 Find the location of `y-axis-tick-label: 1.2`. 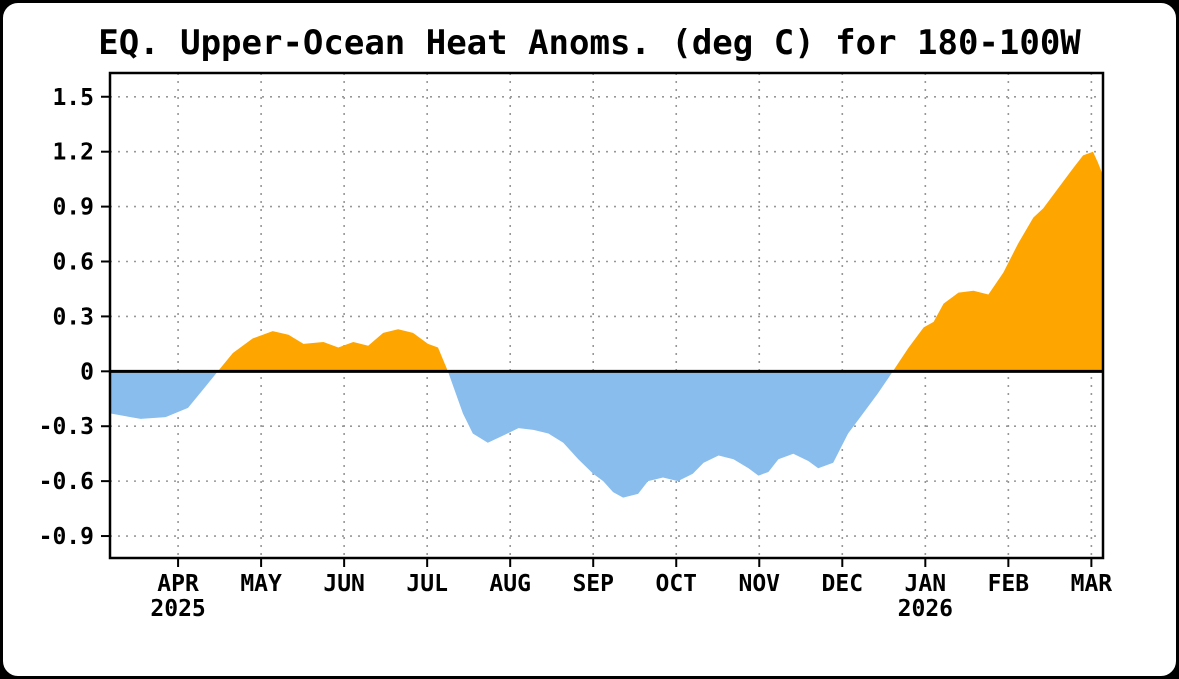

y-axis-tick-label: 1.2 is located at coordinates (73, 153).